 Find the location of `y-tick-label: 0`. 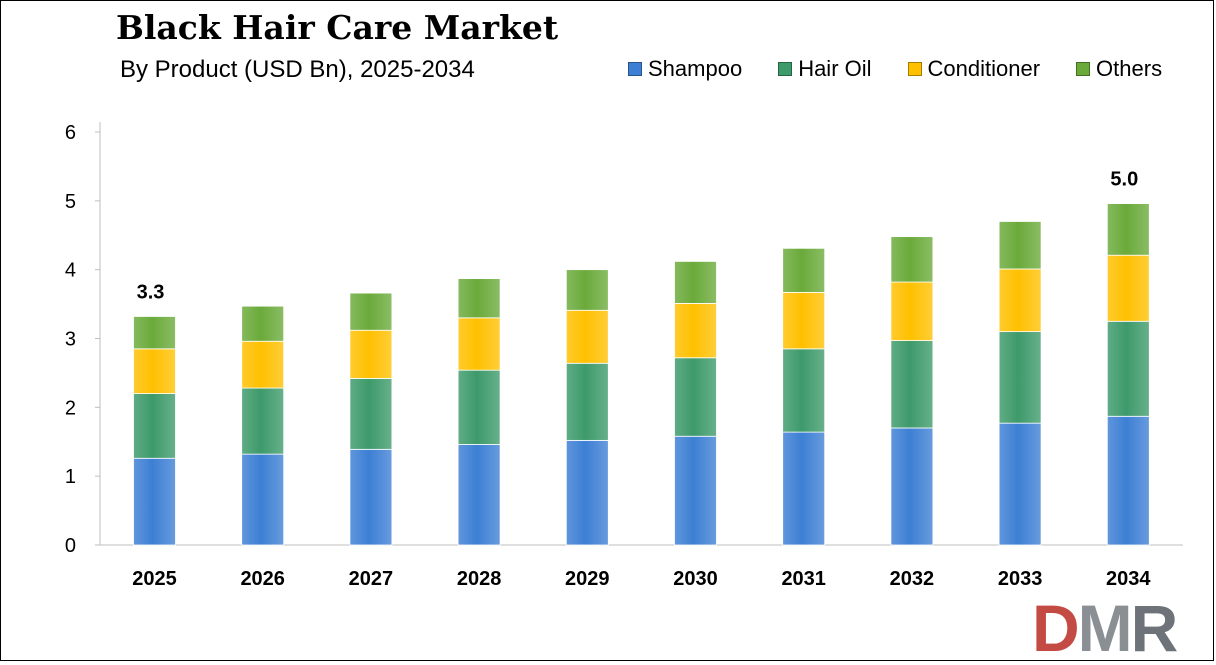

y-tick-label: 0 is located at coordinates (70, 546).